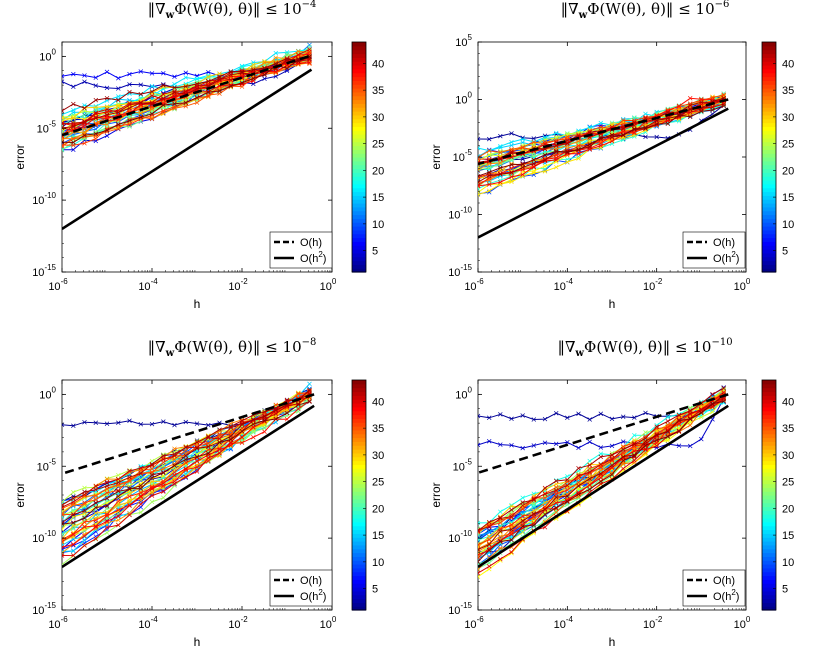  Describe the element at coordinates (58, 285) in the screenshot. I see `x-tick-label: 10⁻⁶` at that location.